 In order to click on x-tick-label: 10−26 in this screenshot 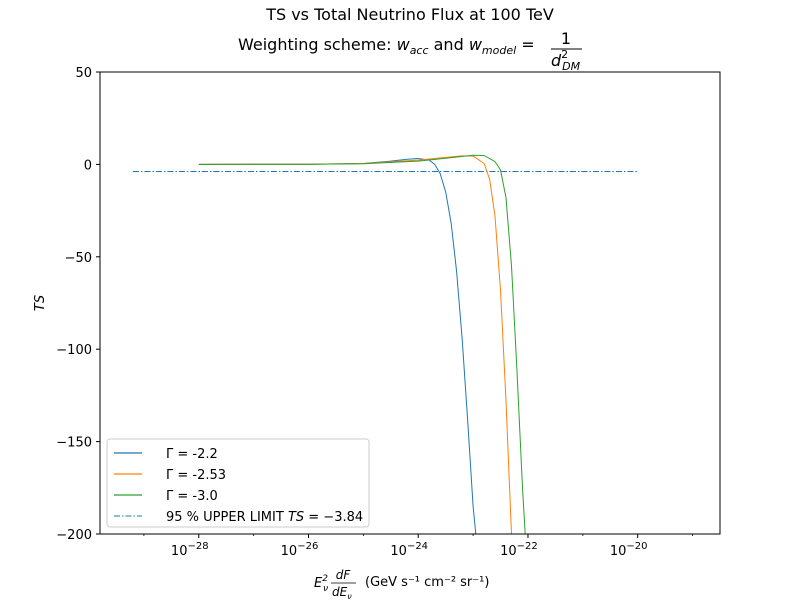, I will do `click(300, 550)`.